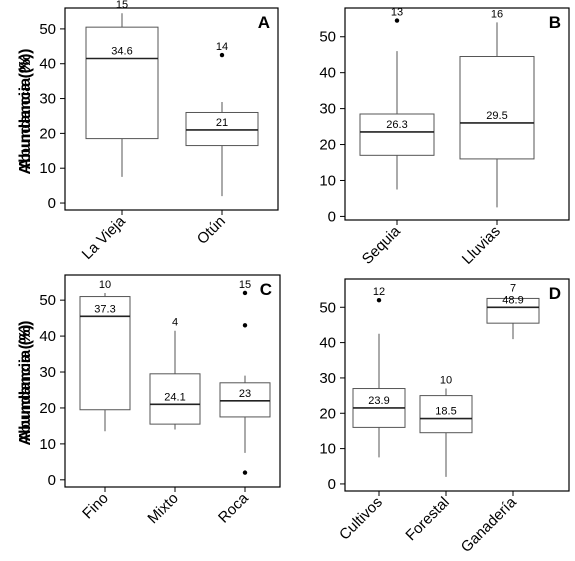 The height and width of the screenshot is (561, 575). I want to click on sample-size-label: 13, so click(397, 13).